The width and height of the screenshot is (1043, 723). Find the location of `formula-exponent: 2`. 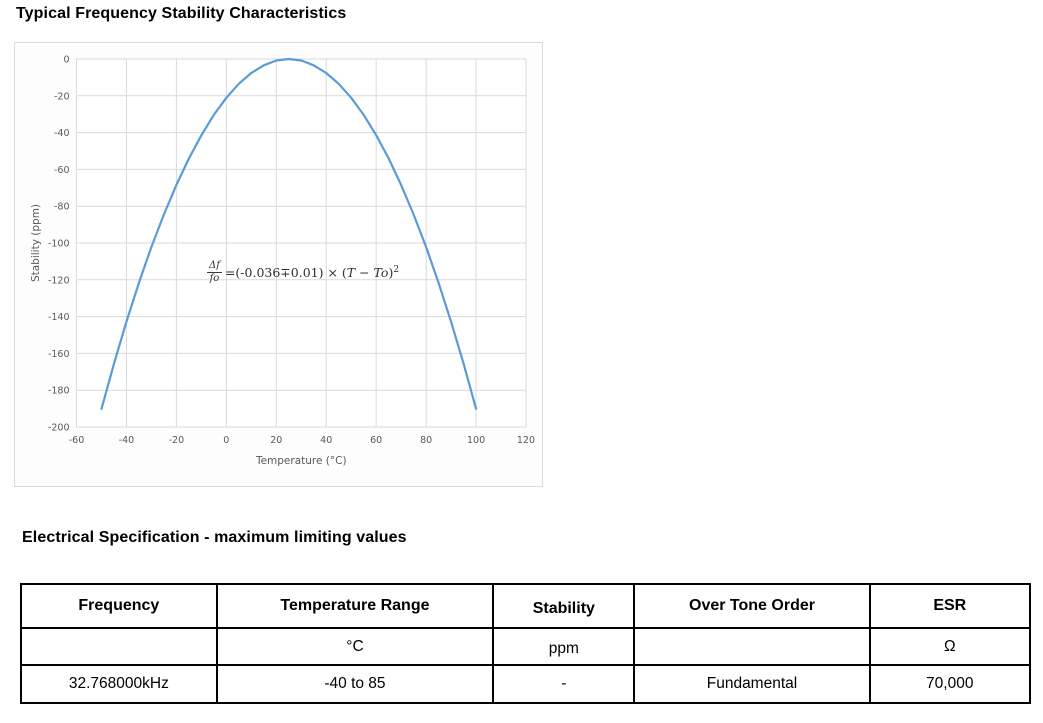

formula-exponent: 2 is located at coordinates (396, 269).